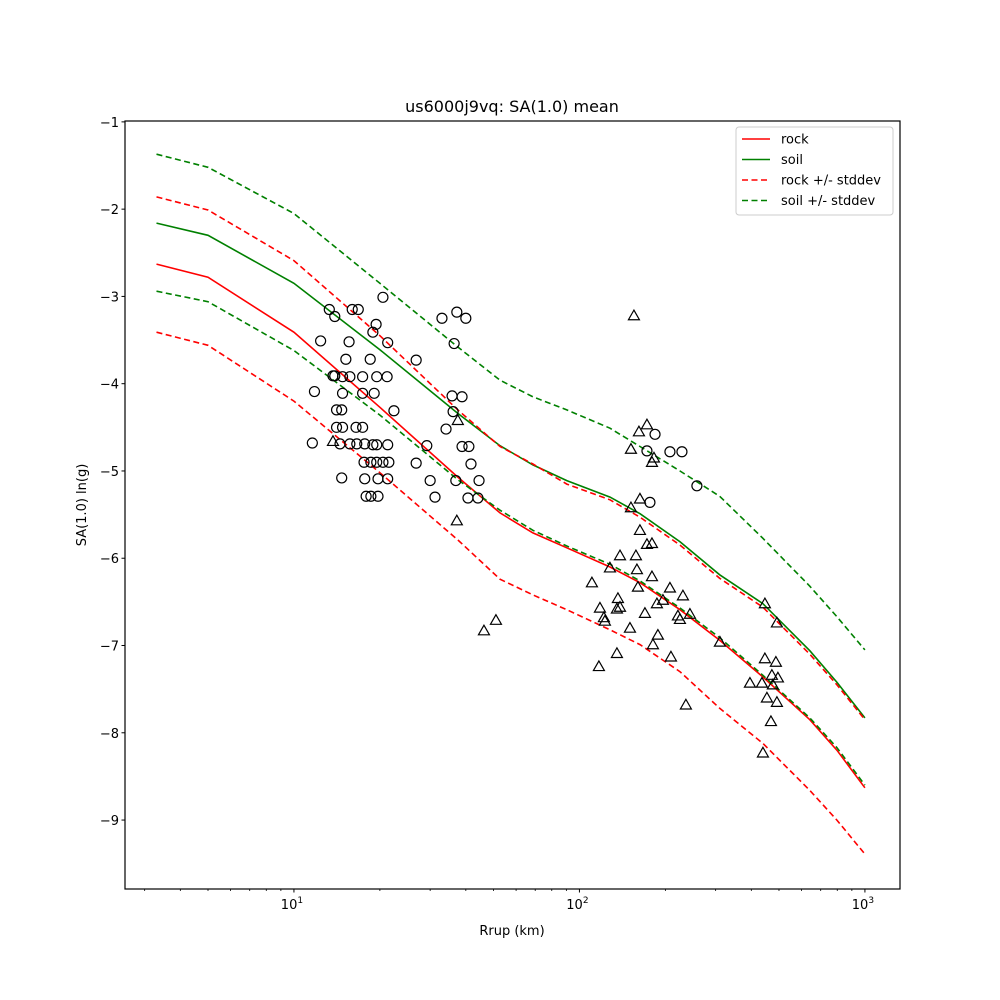 This screenshot has width=1000, height=1000. What do you see at coordinates (512, 106) in the screenshot?
I see `chart-title: us6000j9vq: SA(1.0) mean` at bounding box center [512, 106].